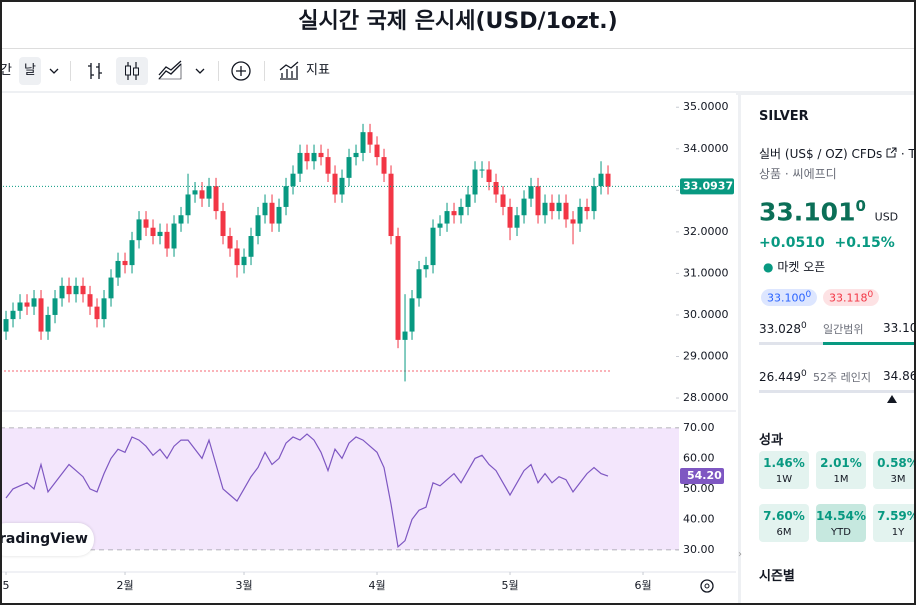 This screenshot has height=605, width=916. I want to click on y-tick-label: 32.0000, so click(706, 231).